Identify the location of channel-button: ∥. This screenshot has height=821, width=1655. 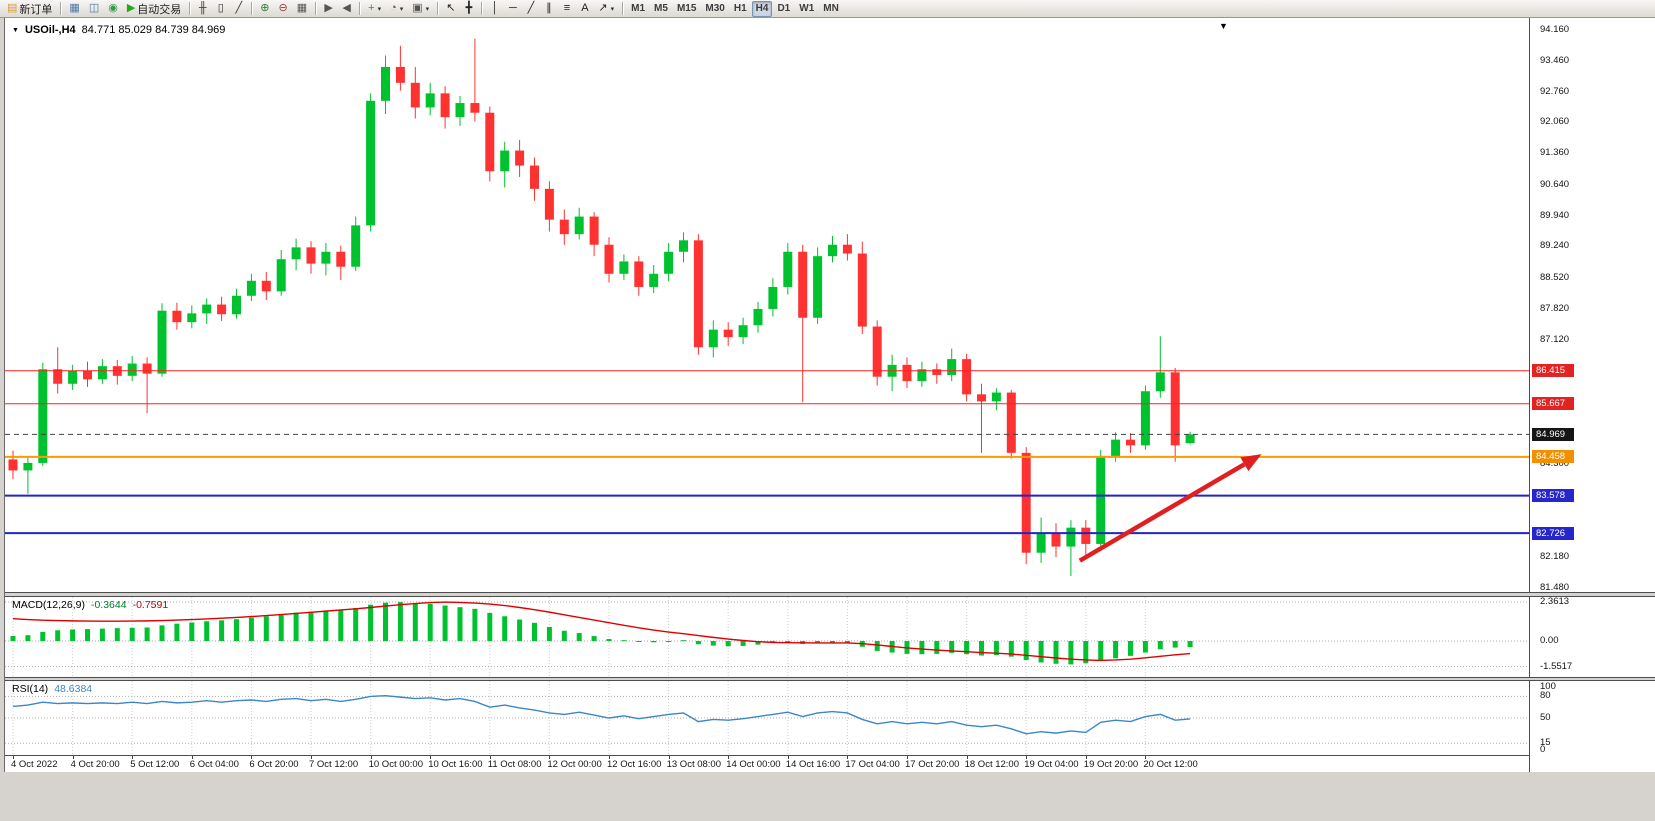
(548, 9).